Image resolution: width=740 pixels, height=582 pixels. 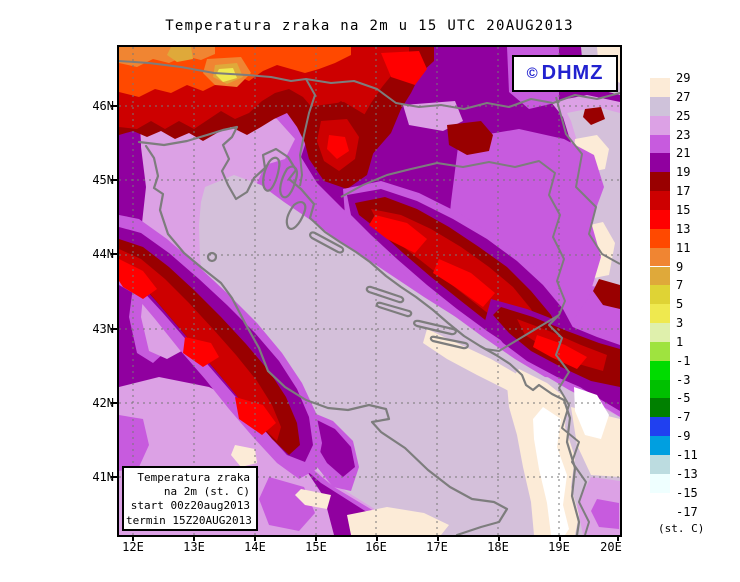 I want to click on sea-cool-streak, so click(x=335, y=448).